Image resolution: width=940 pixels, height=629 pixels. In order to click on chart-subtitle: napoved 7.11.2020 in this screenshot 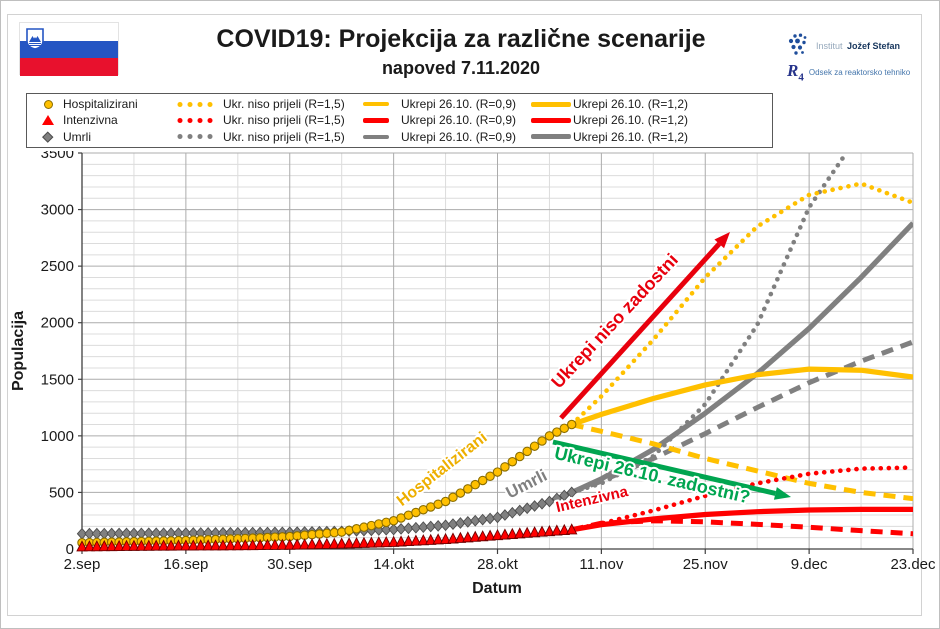, I will do `click(461, 68)`.